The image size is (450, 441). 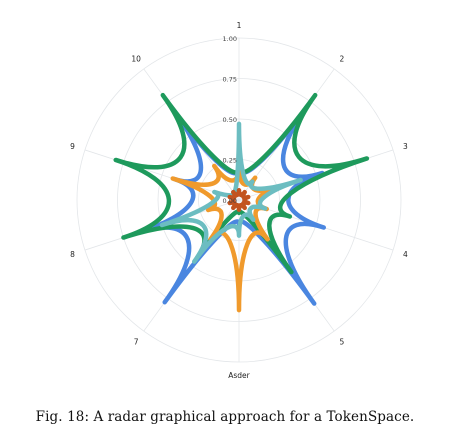 I want to click on axis-label-5: 5, so click(x=341, y=342).